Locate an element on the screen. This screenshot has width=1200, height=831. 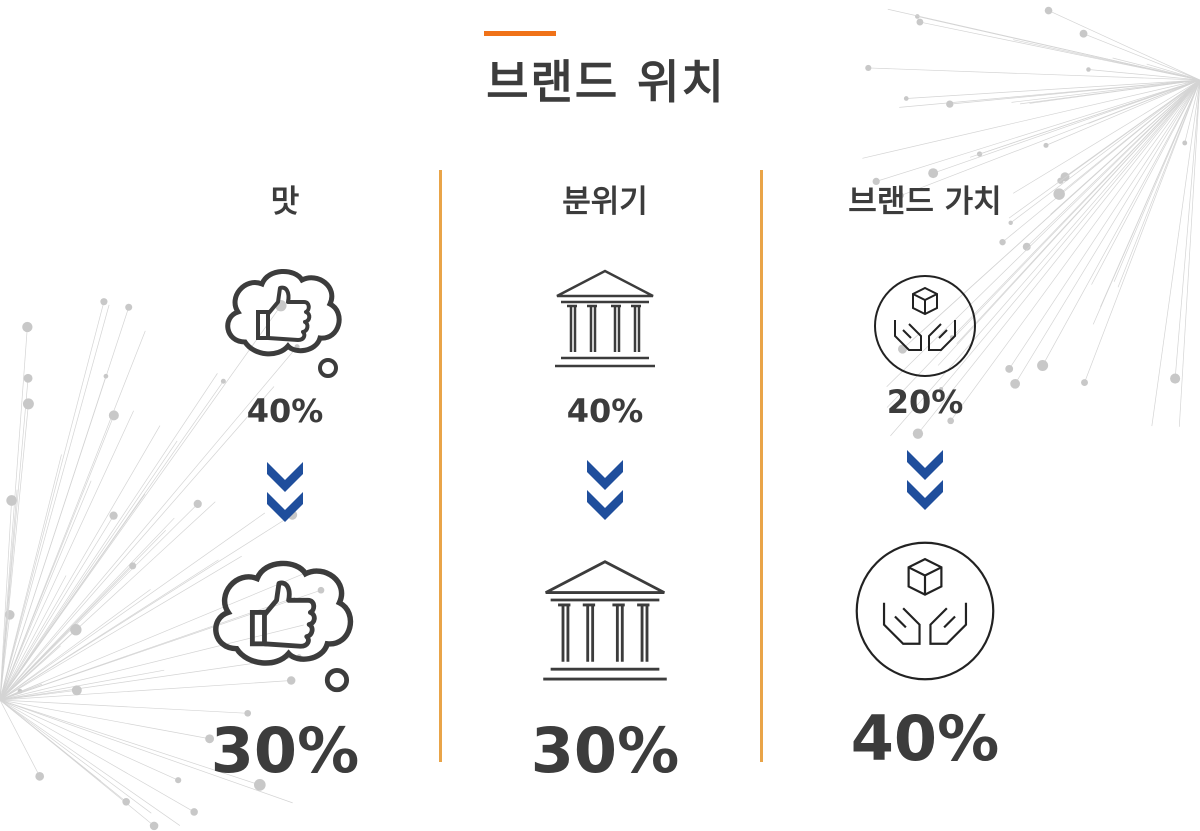
column-heading: 분위기 is located at coordinates (605, 202).